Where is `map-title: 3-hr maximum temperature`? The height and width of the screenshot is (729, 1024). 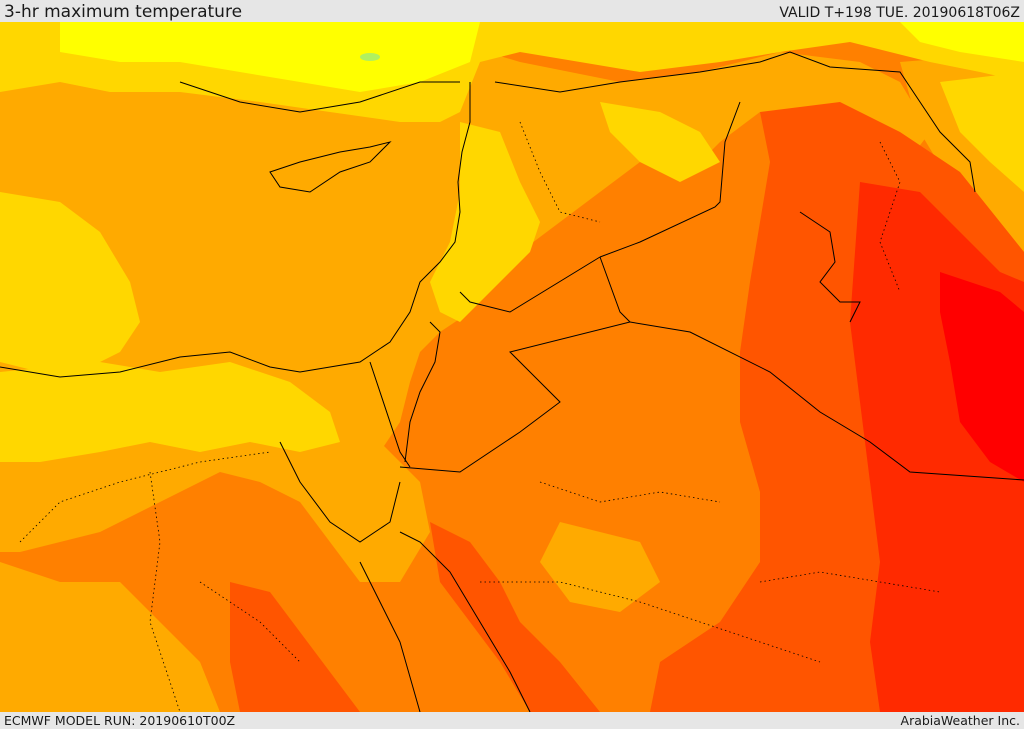 map-title: 3-hr maximum temperature is located at coordinates (123, 12).